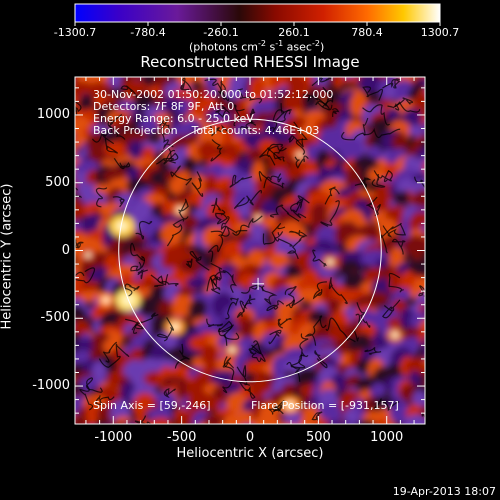 The width and height of the screenshot is (500, 500). I want to click on colorbar-units: (photons cm-2 s-1 asec-2), so click(257, 46).